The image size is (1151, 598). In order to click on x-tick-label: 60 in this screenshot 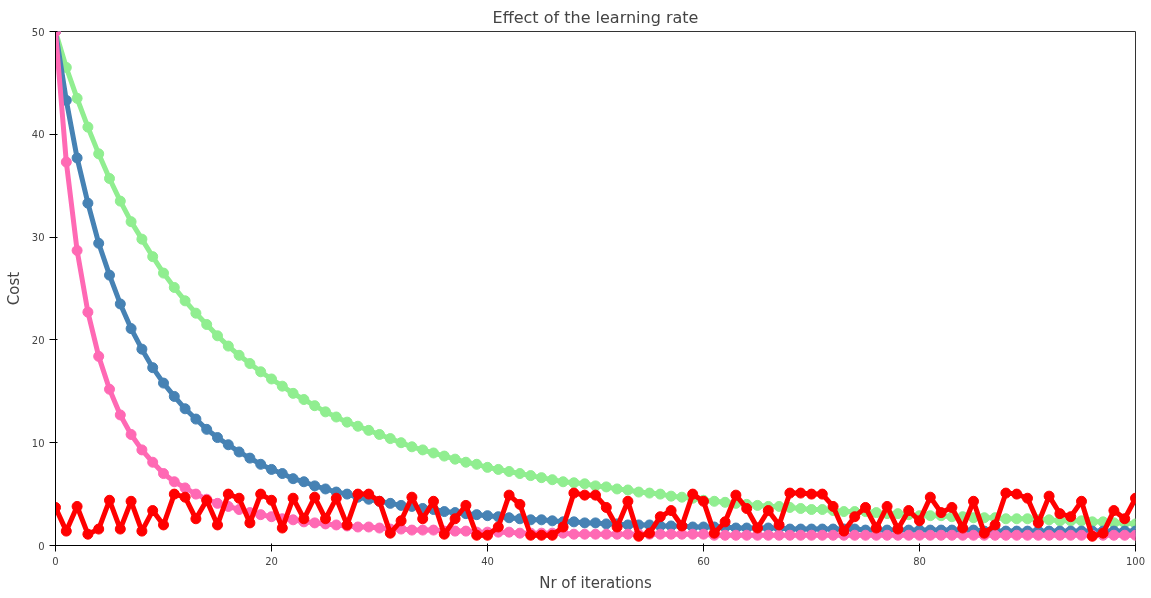, I will do `click(703, 561)`.